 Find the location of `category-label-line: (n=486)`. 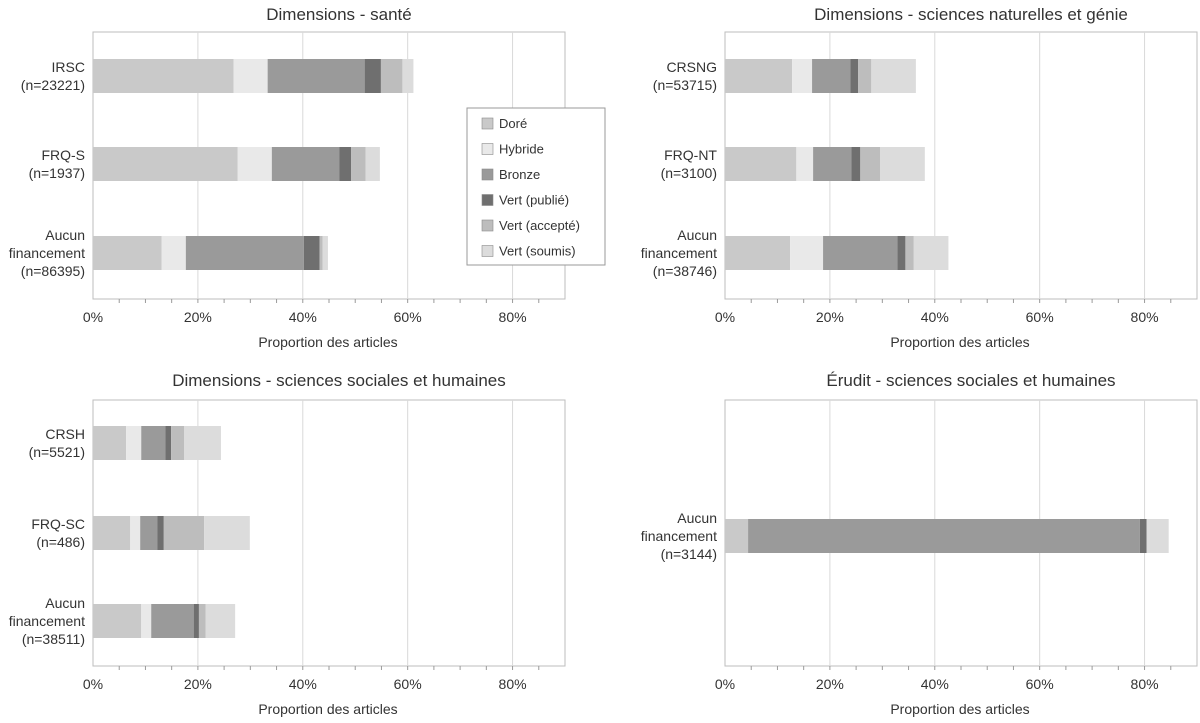

category-label-line: (n=486) is located at coordinates (60, 542).